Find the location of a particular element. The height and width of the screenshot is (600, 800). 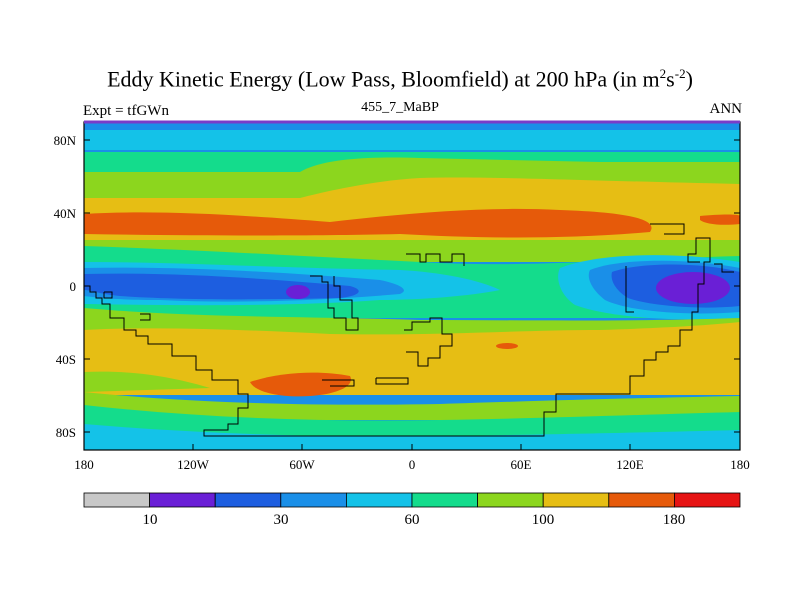

colorbar-label-180: 180 is located at coordinates (674, 520).